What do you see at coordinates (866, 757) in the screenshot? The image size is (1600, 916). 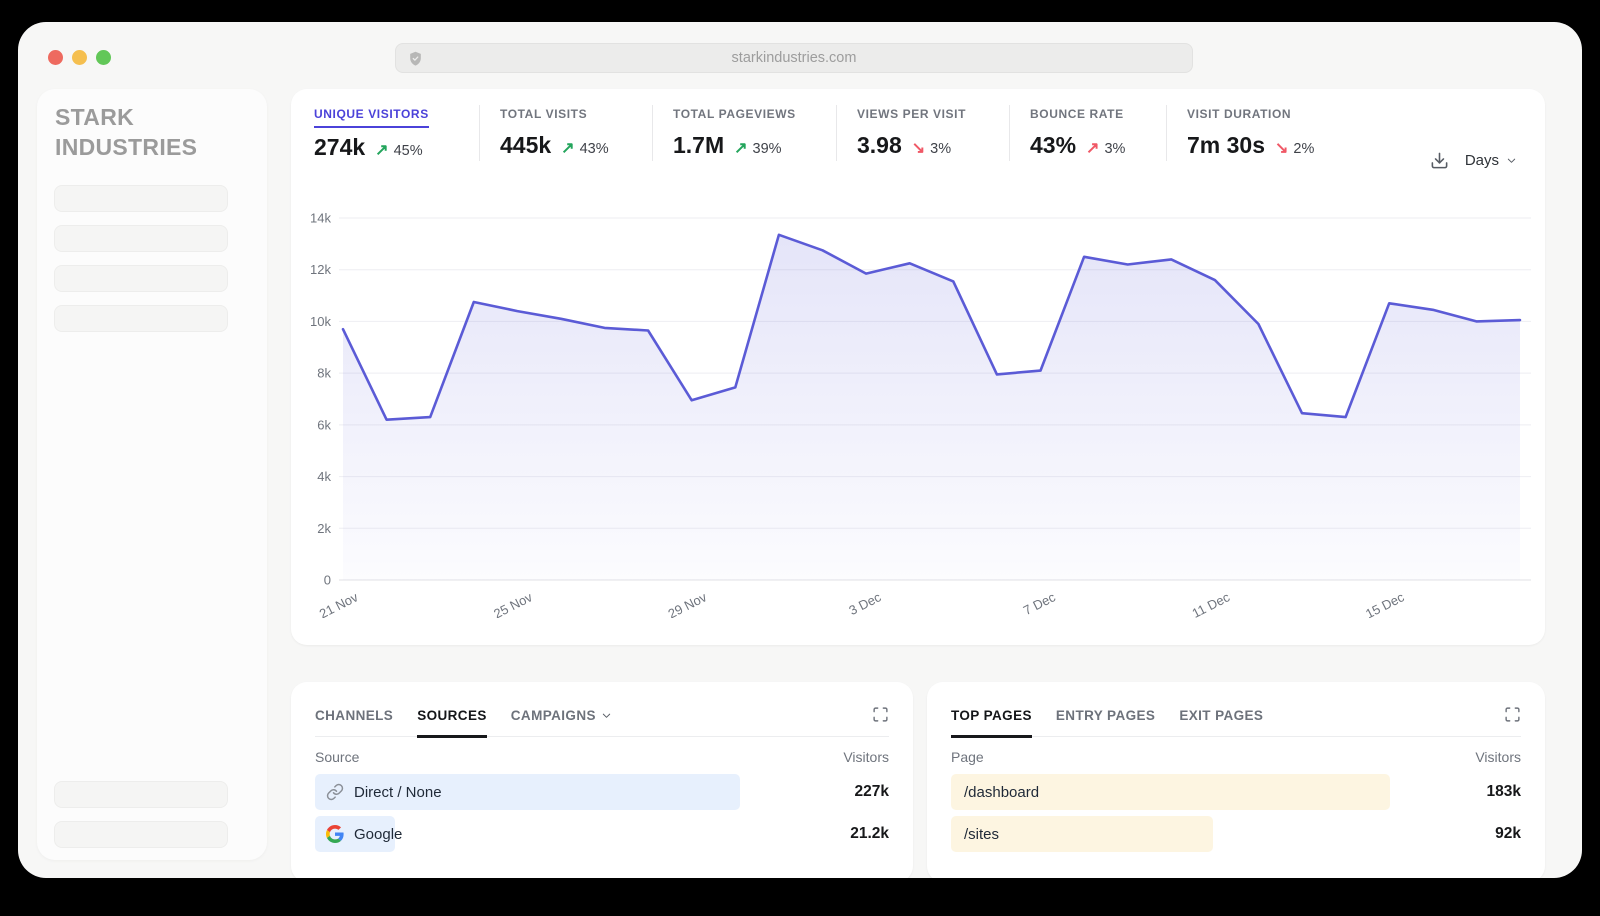 I see `column-visitors: Visitors` at bounding box center [866, 757].